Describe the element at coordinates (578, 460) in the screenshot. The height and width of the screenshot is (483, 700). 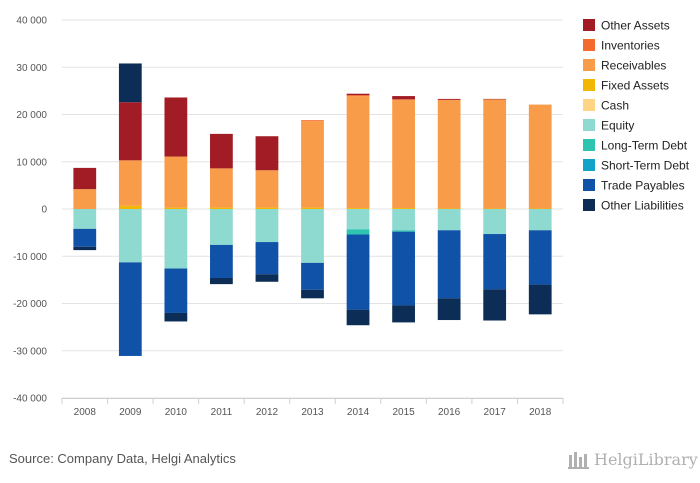
I see `library-icon` at that location.